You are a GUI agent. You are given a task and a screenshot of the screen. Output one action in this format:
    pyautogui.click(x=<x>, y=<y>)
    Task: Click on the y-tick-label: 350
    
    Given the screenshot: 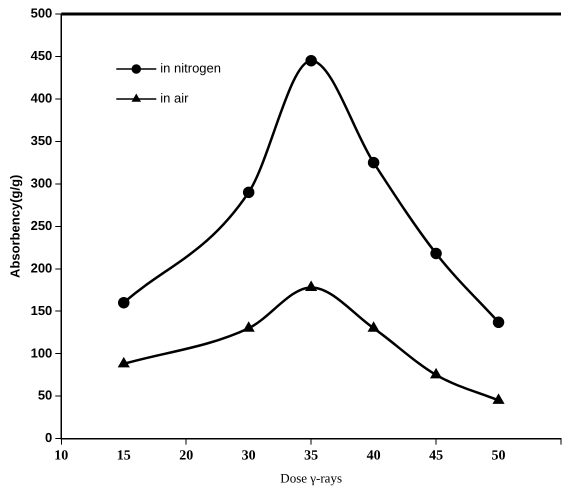 What is the action you would take?
    pyautogui.click(x=41, y=140)
    